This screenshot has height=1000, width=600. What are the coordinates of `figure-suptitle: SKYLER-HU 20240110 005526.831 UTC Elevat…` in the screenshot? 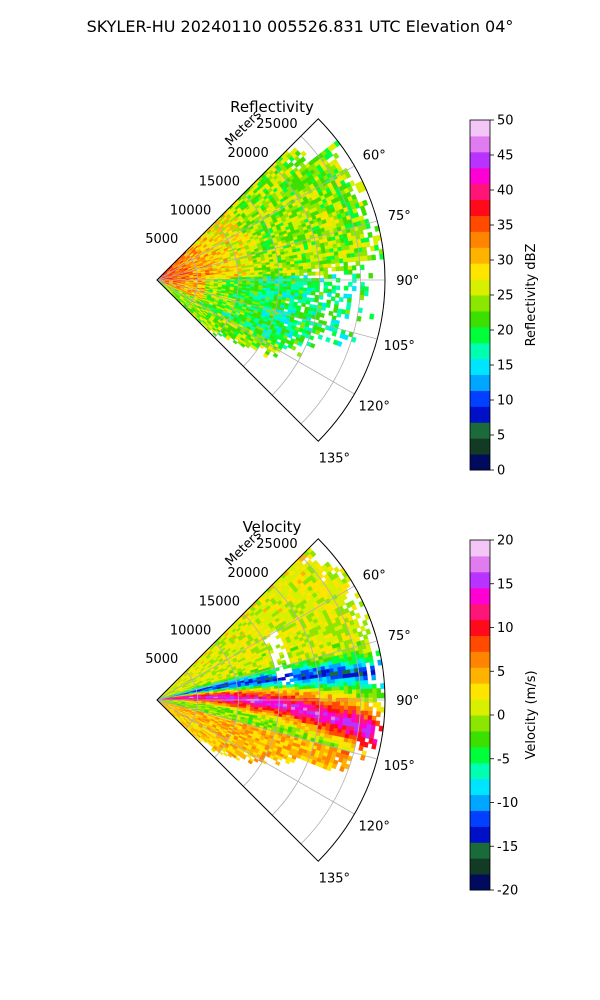 It's located at (300, 26).